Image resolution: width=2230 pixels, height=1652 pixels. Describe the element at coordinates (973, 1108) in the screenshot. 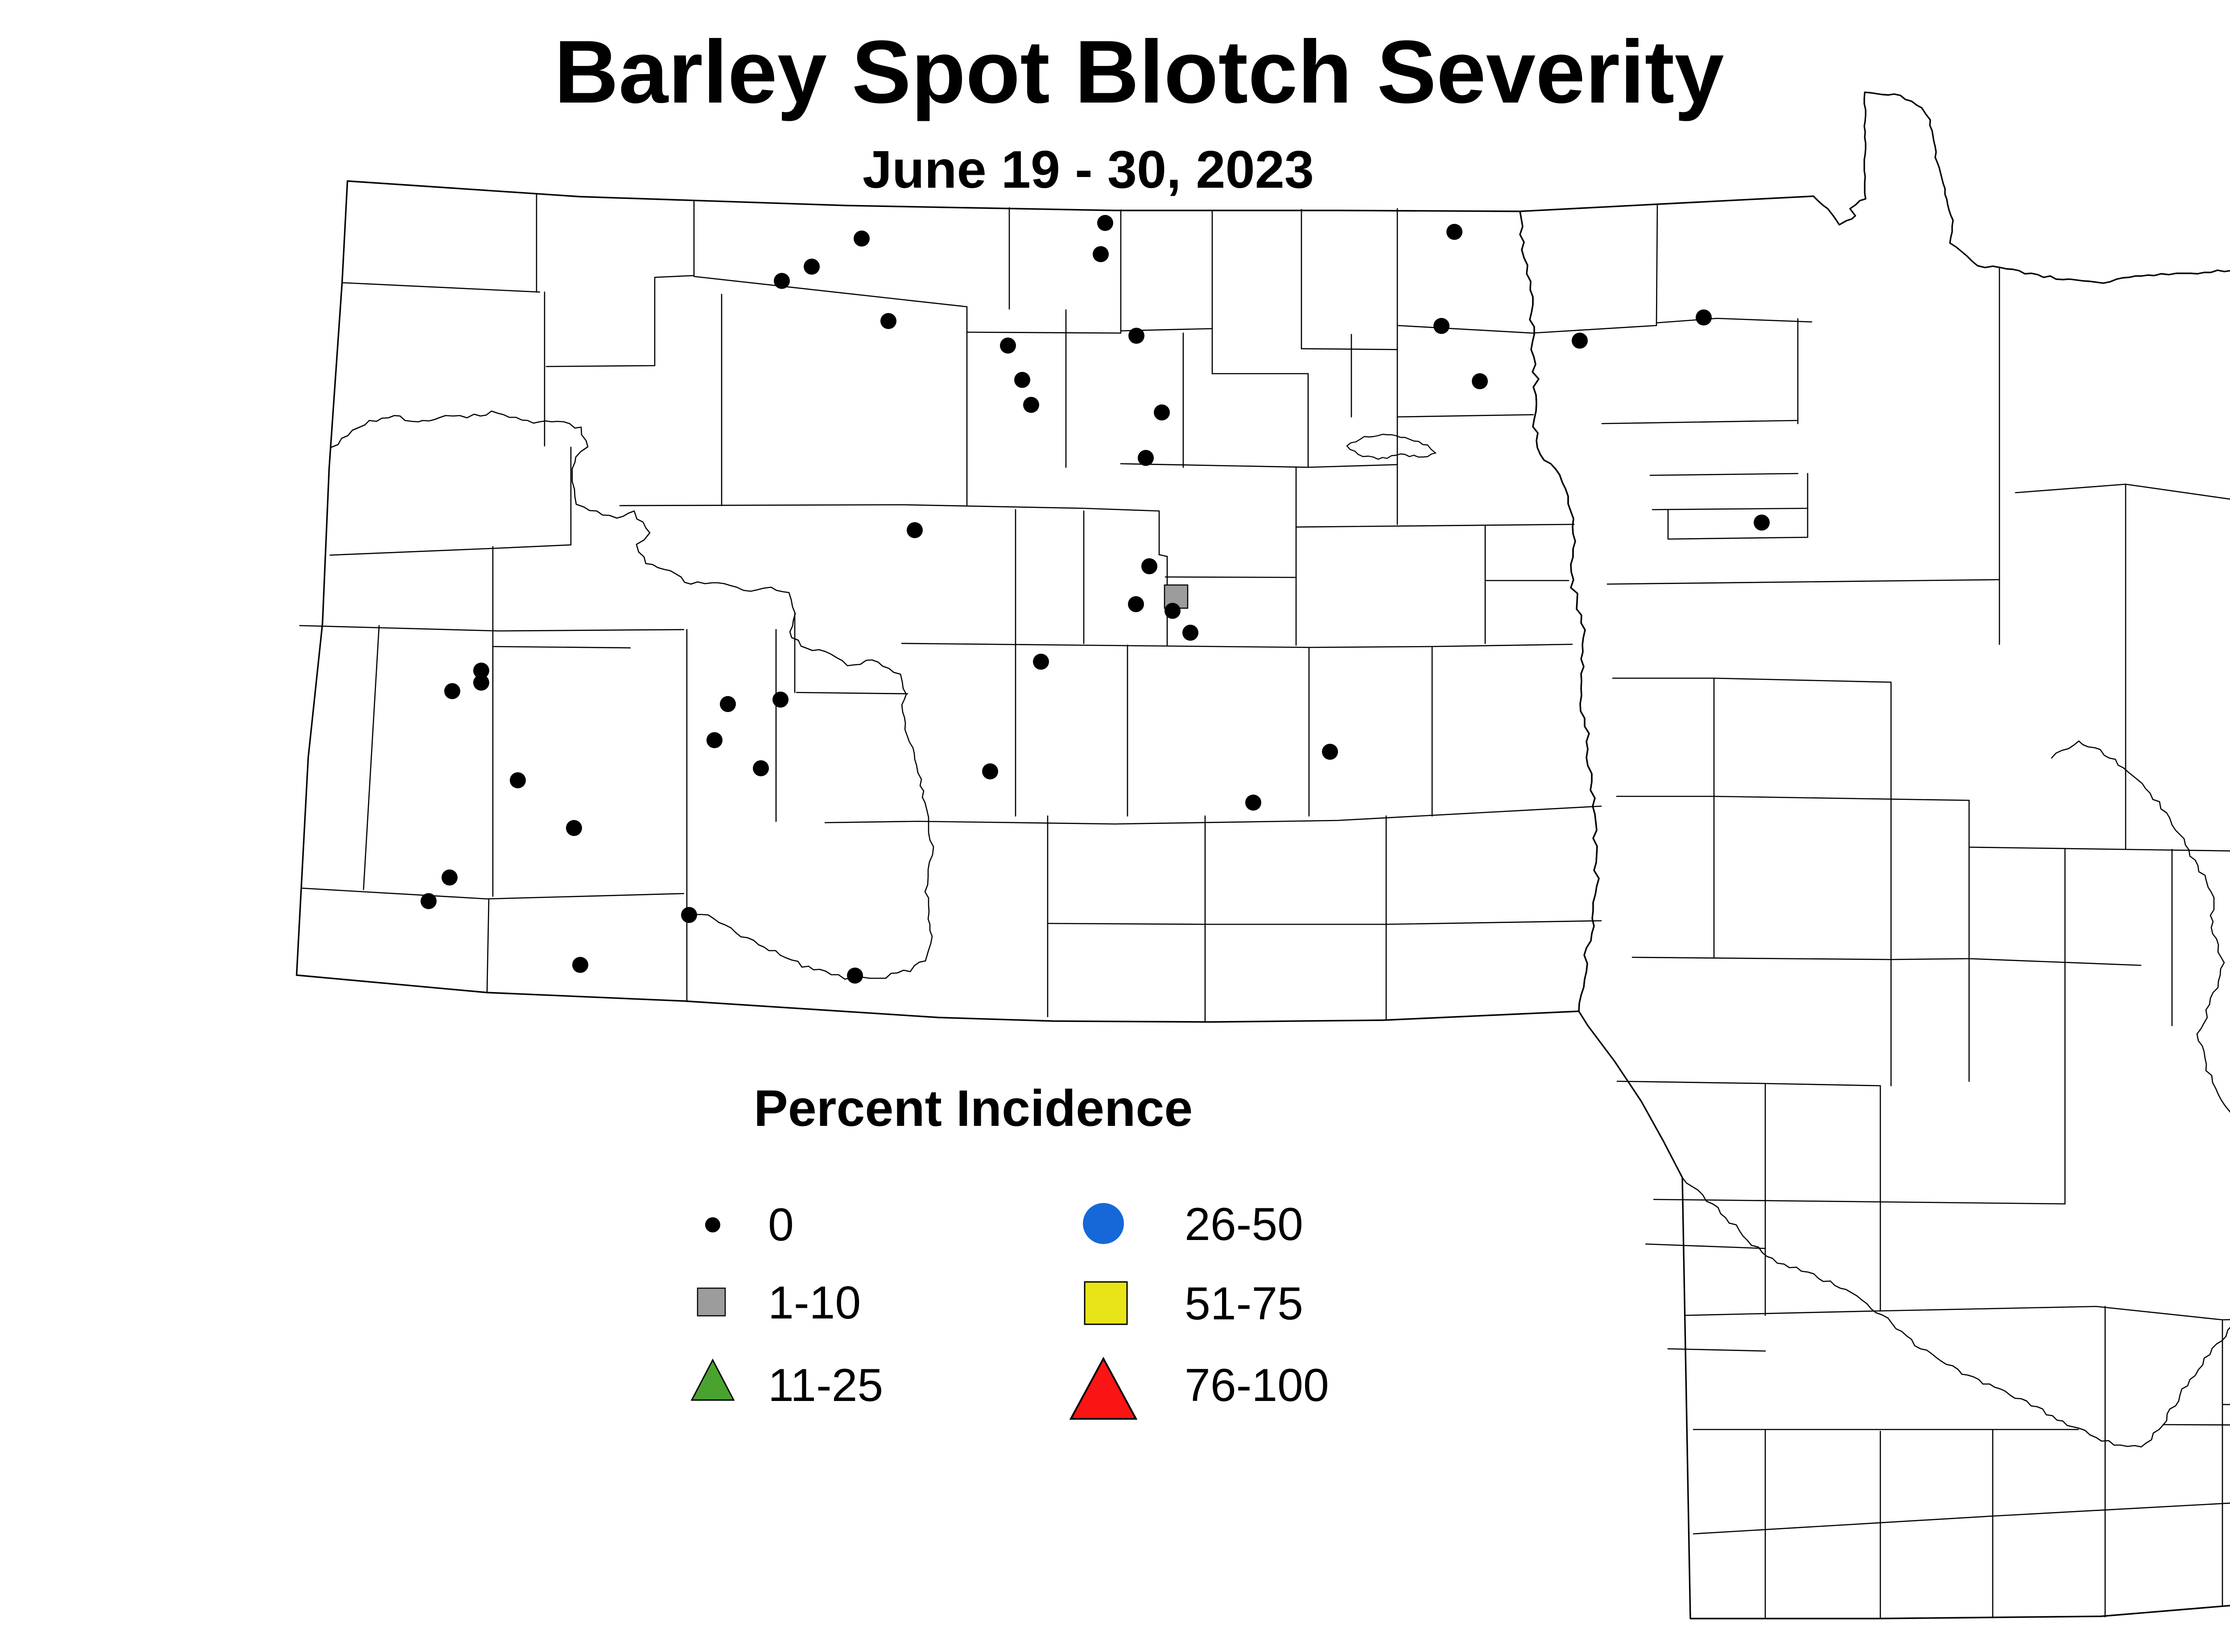

I see `svg-text: Percent Incidence` at that location.